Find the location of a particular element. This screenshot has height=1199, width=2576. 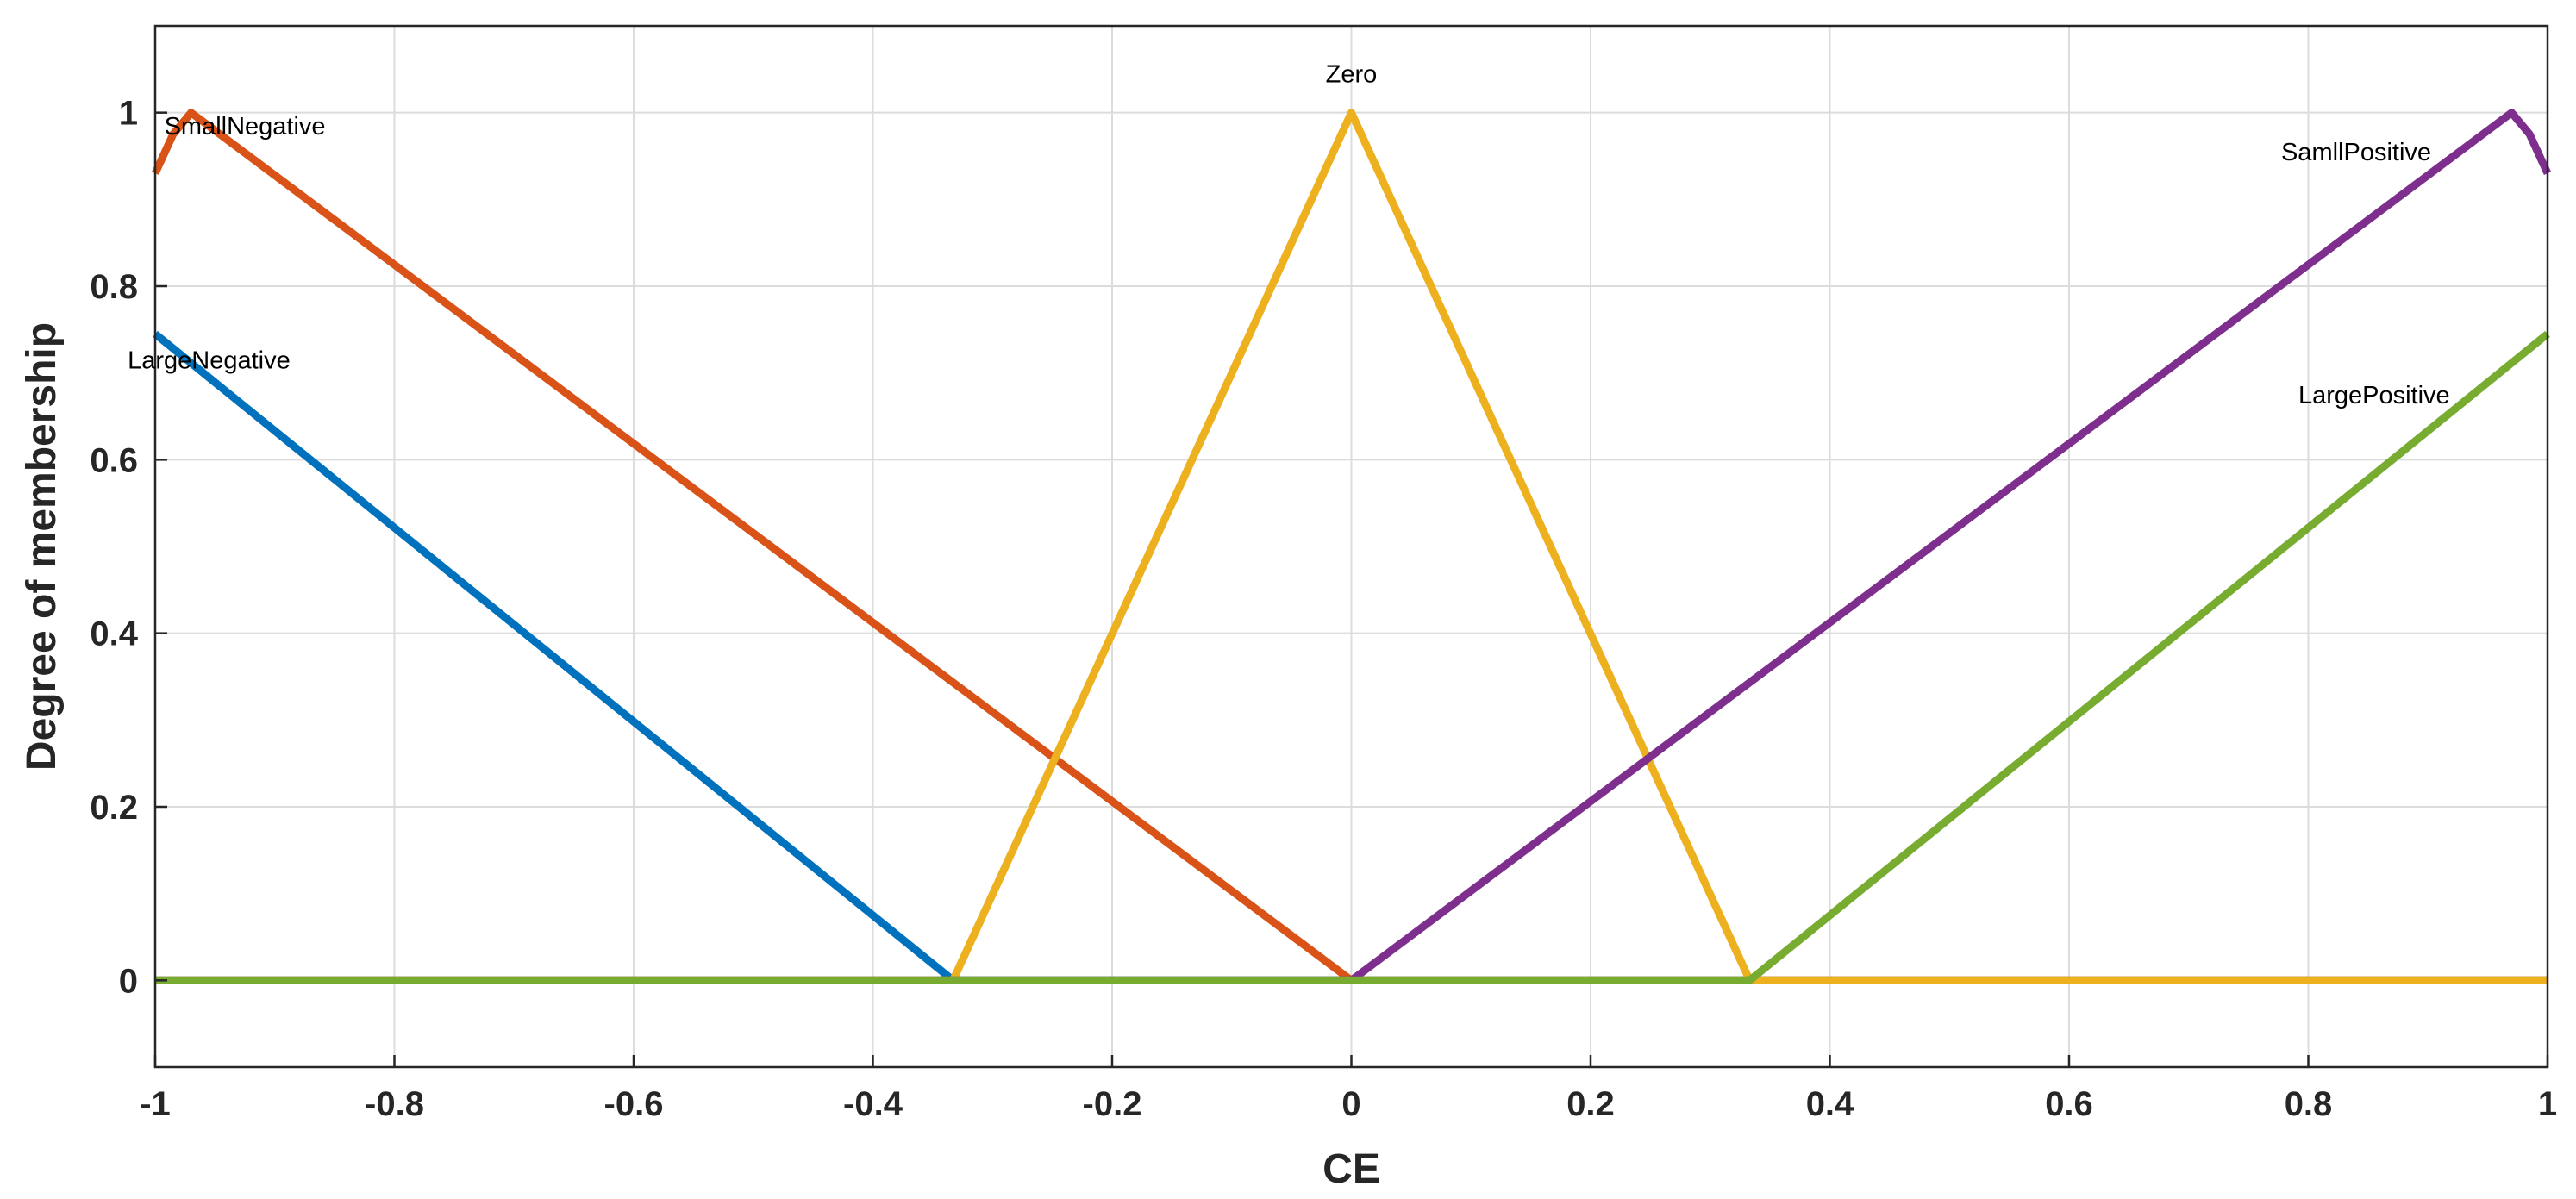

x-tick-label: -0.4 is located at coordinates (873, 1104).